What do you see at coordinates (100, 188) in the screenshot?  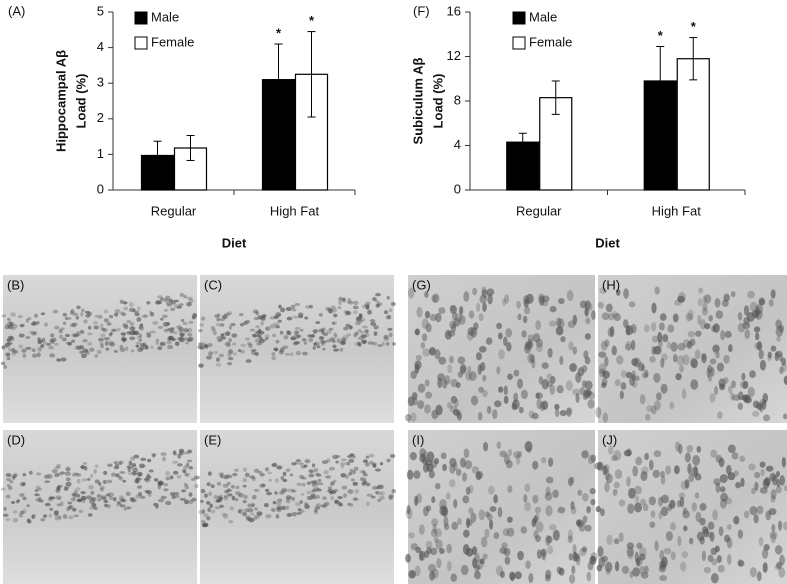 I see `y-tick-label: 0` at bounding box center [100, 188].